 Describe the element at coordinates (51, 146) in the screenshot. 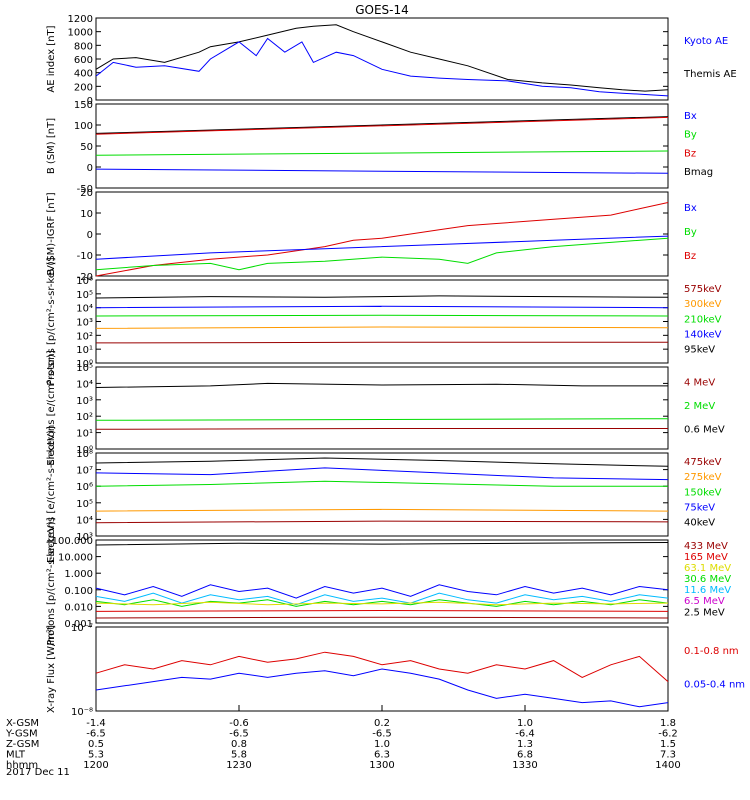

I see `y-axis-label: B (SM) [nT]` at that location.